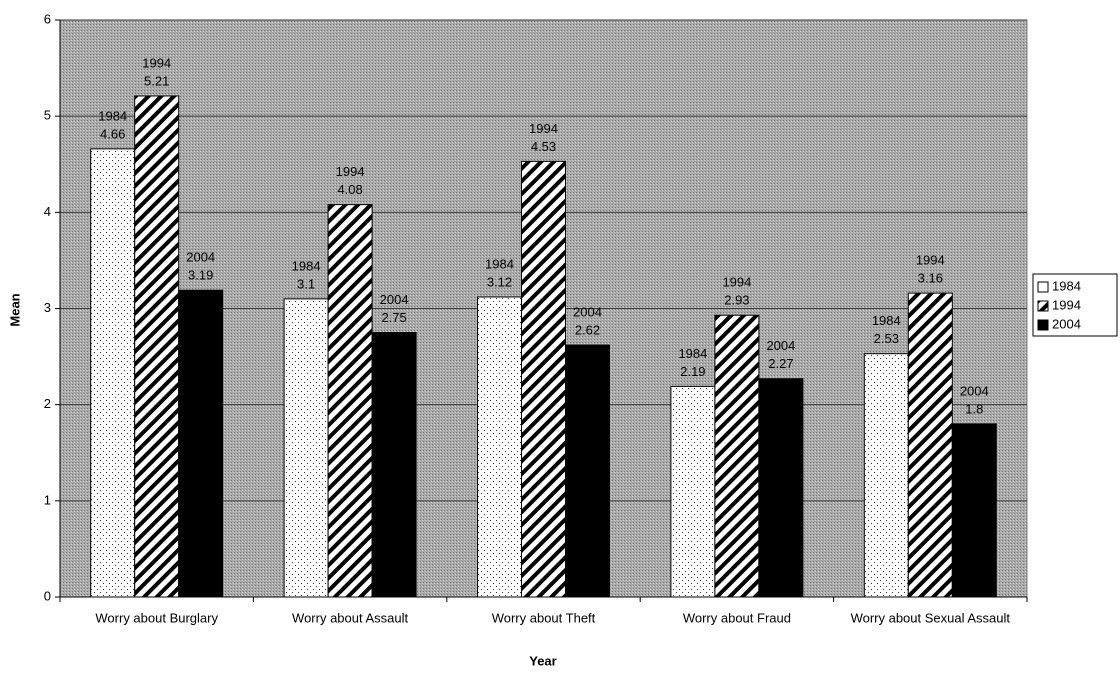 The height and width of the screenshot is (677, 1120). I want to click on data-label: 4.66, so click(112, 133).